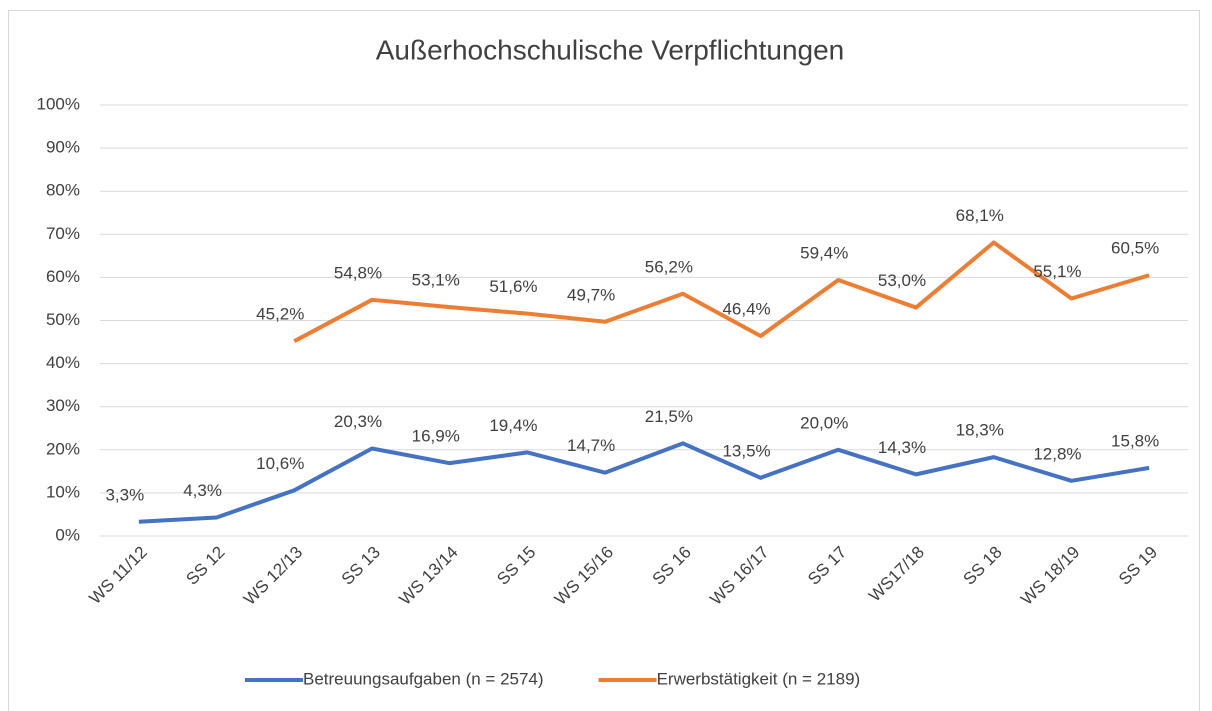 Image resolution: width=1212 pixels, height=711 pixels. I want to click on data-label: 53,0%, so click(902, 280).